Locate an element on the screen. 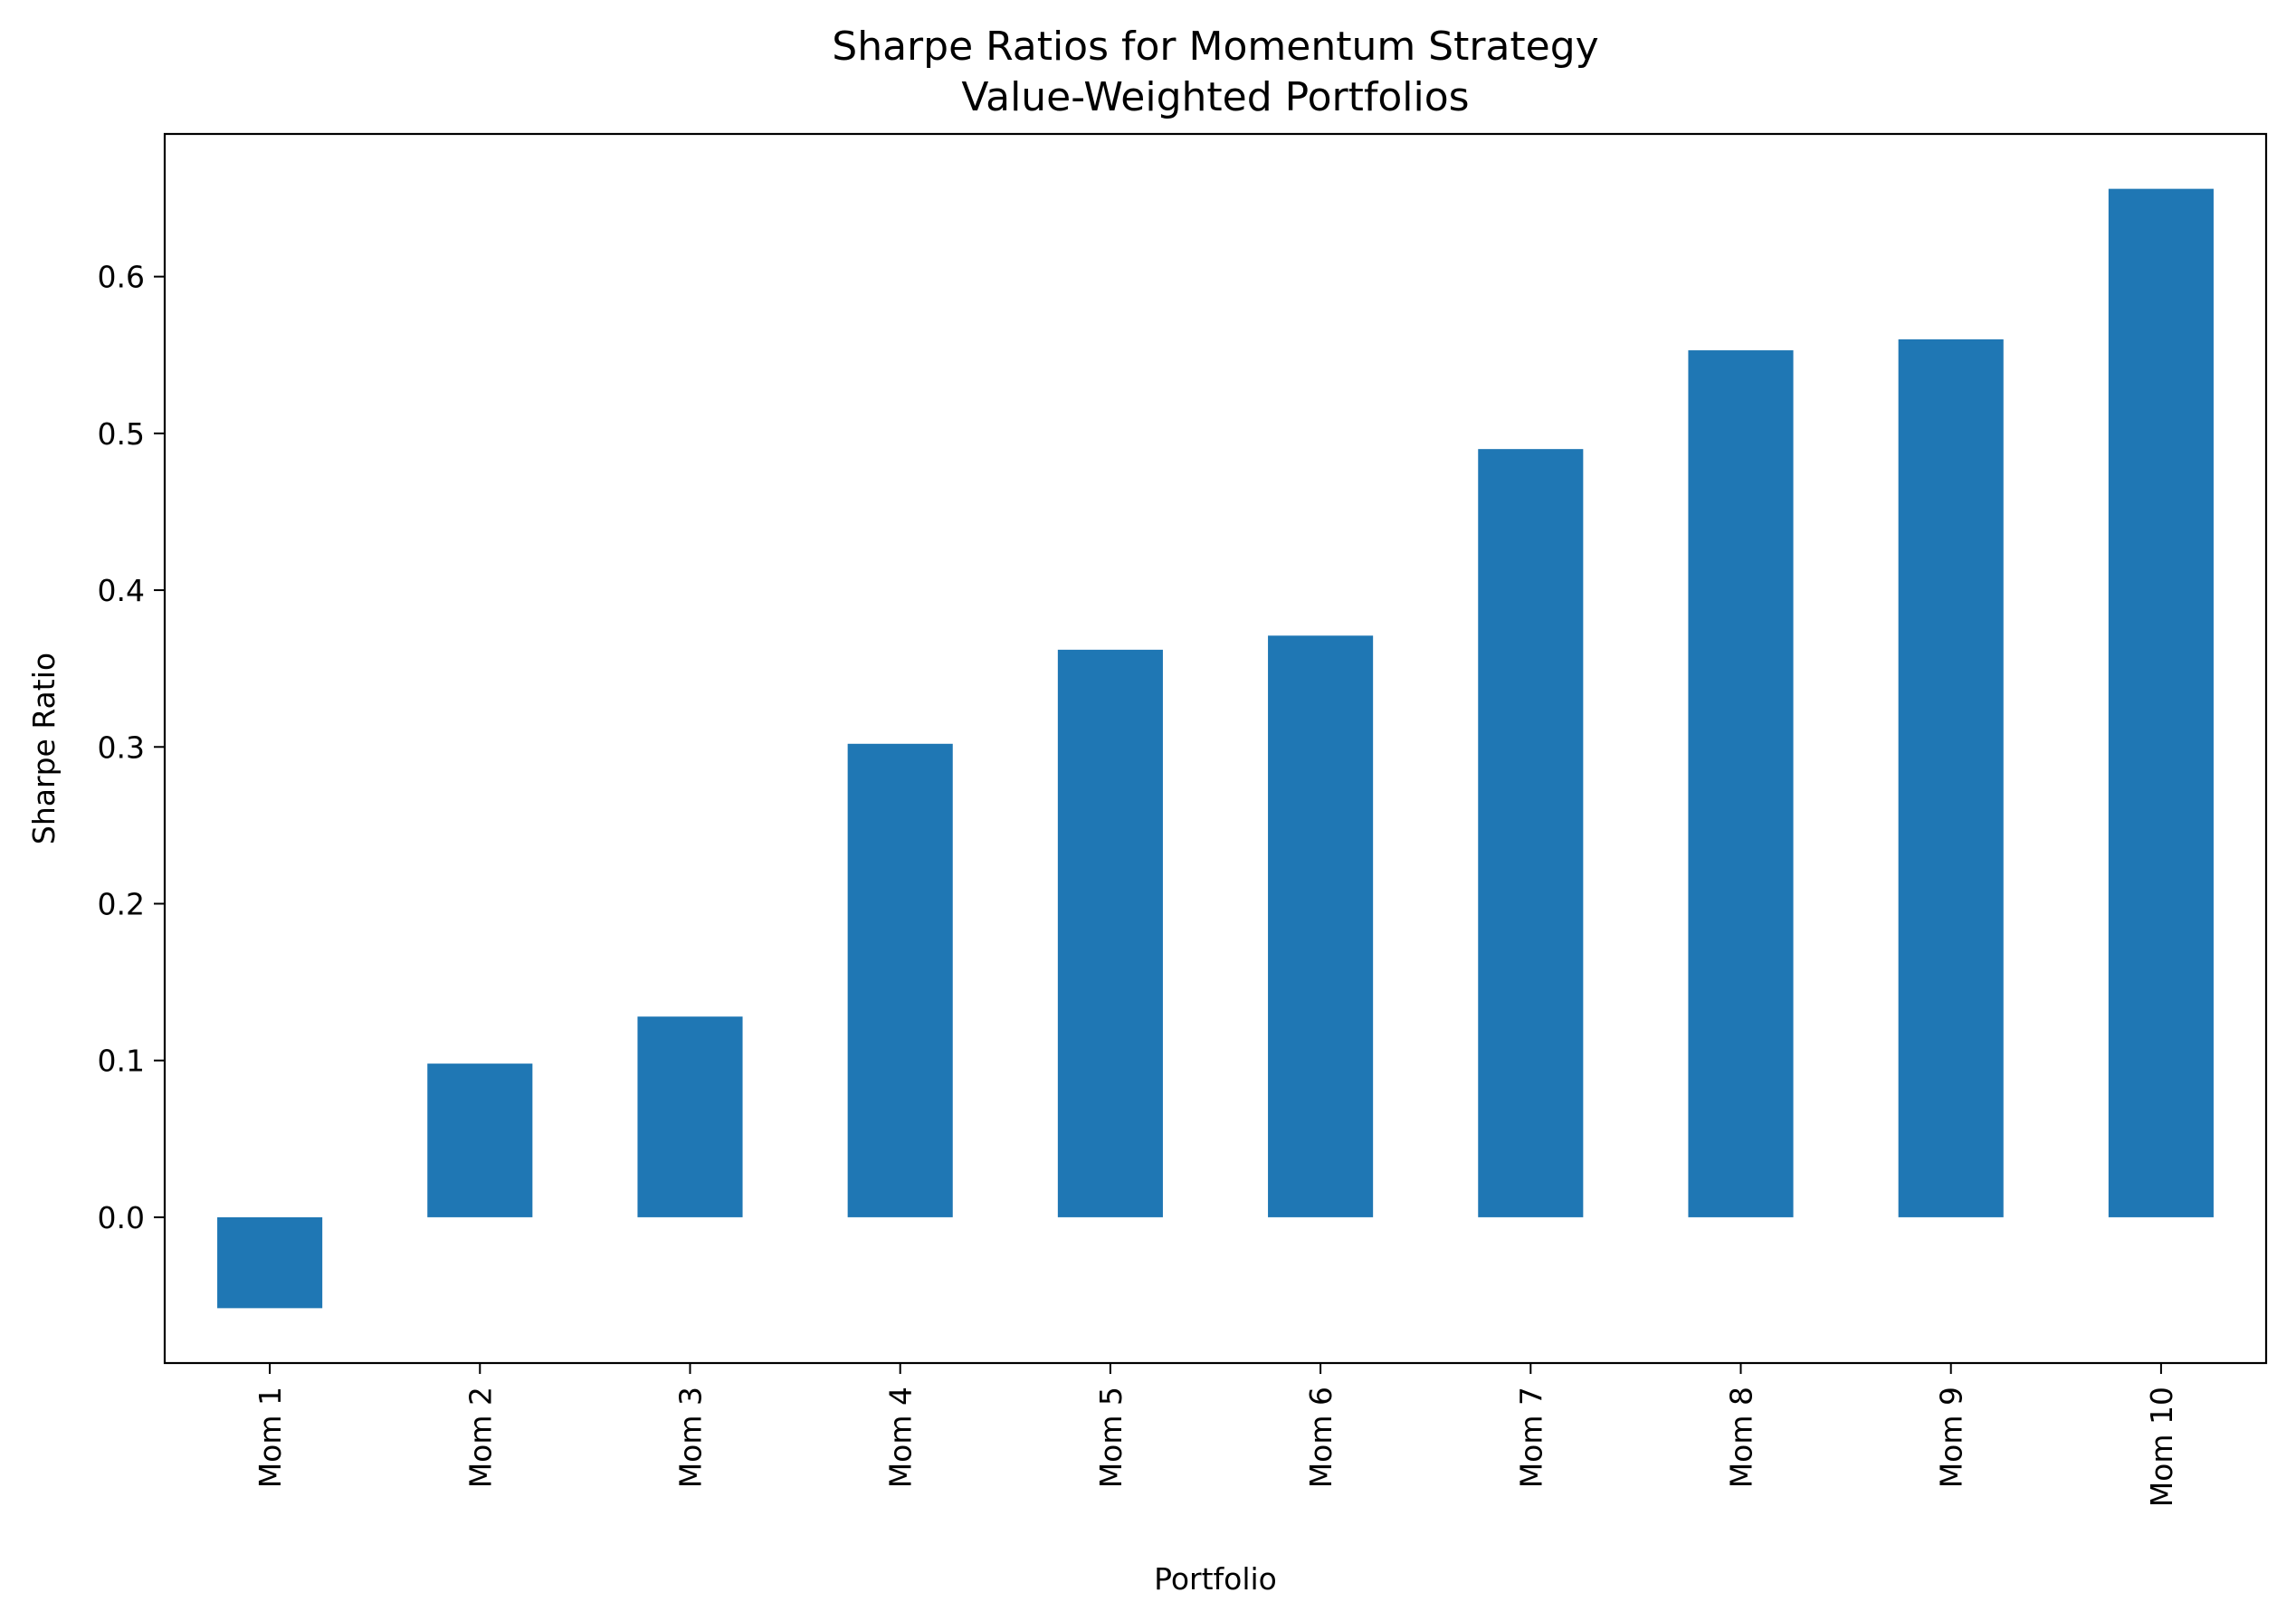 This screenshot has height=1621, width=2296. y-tick-label: 0.5 is located at coordinates (121, 434).